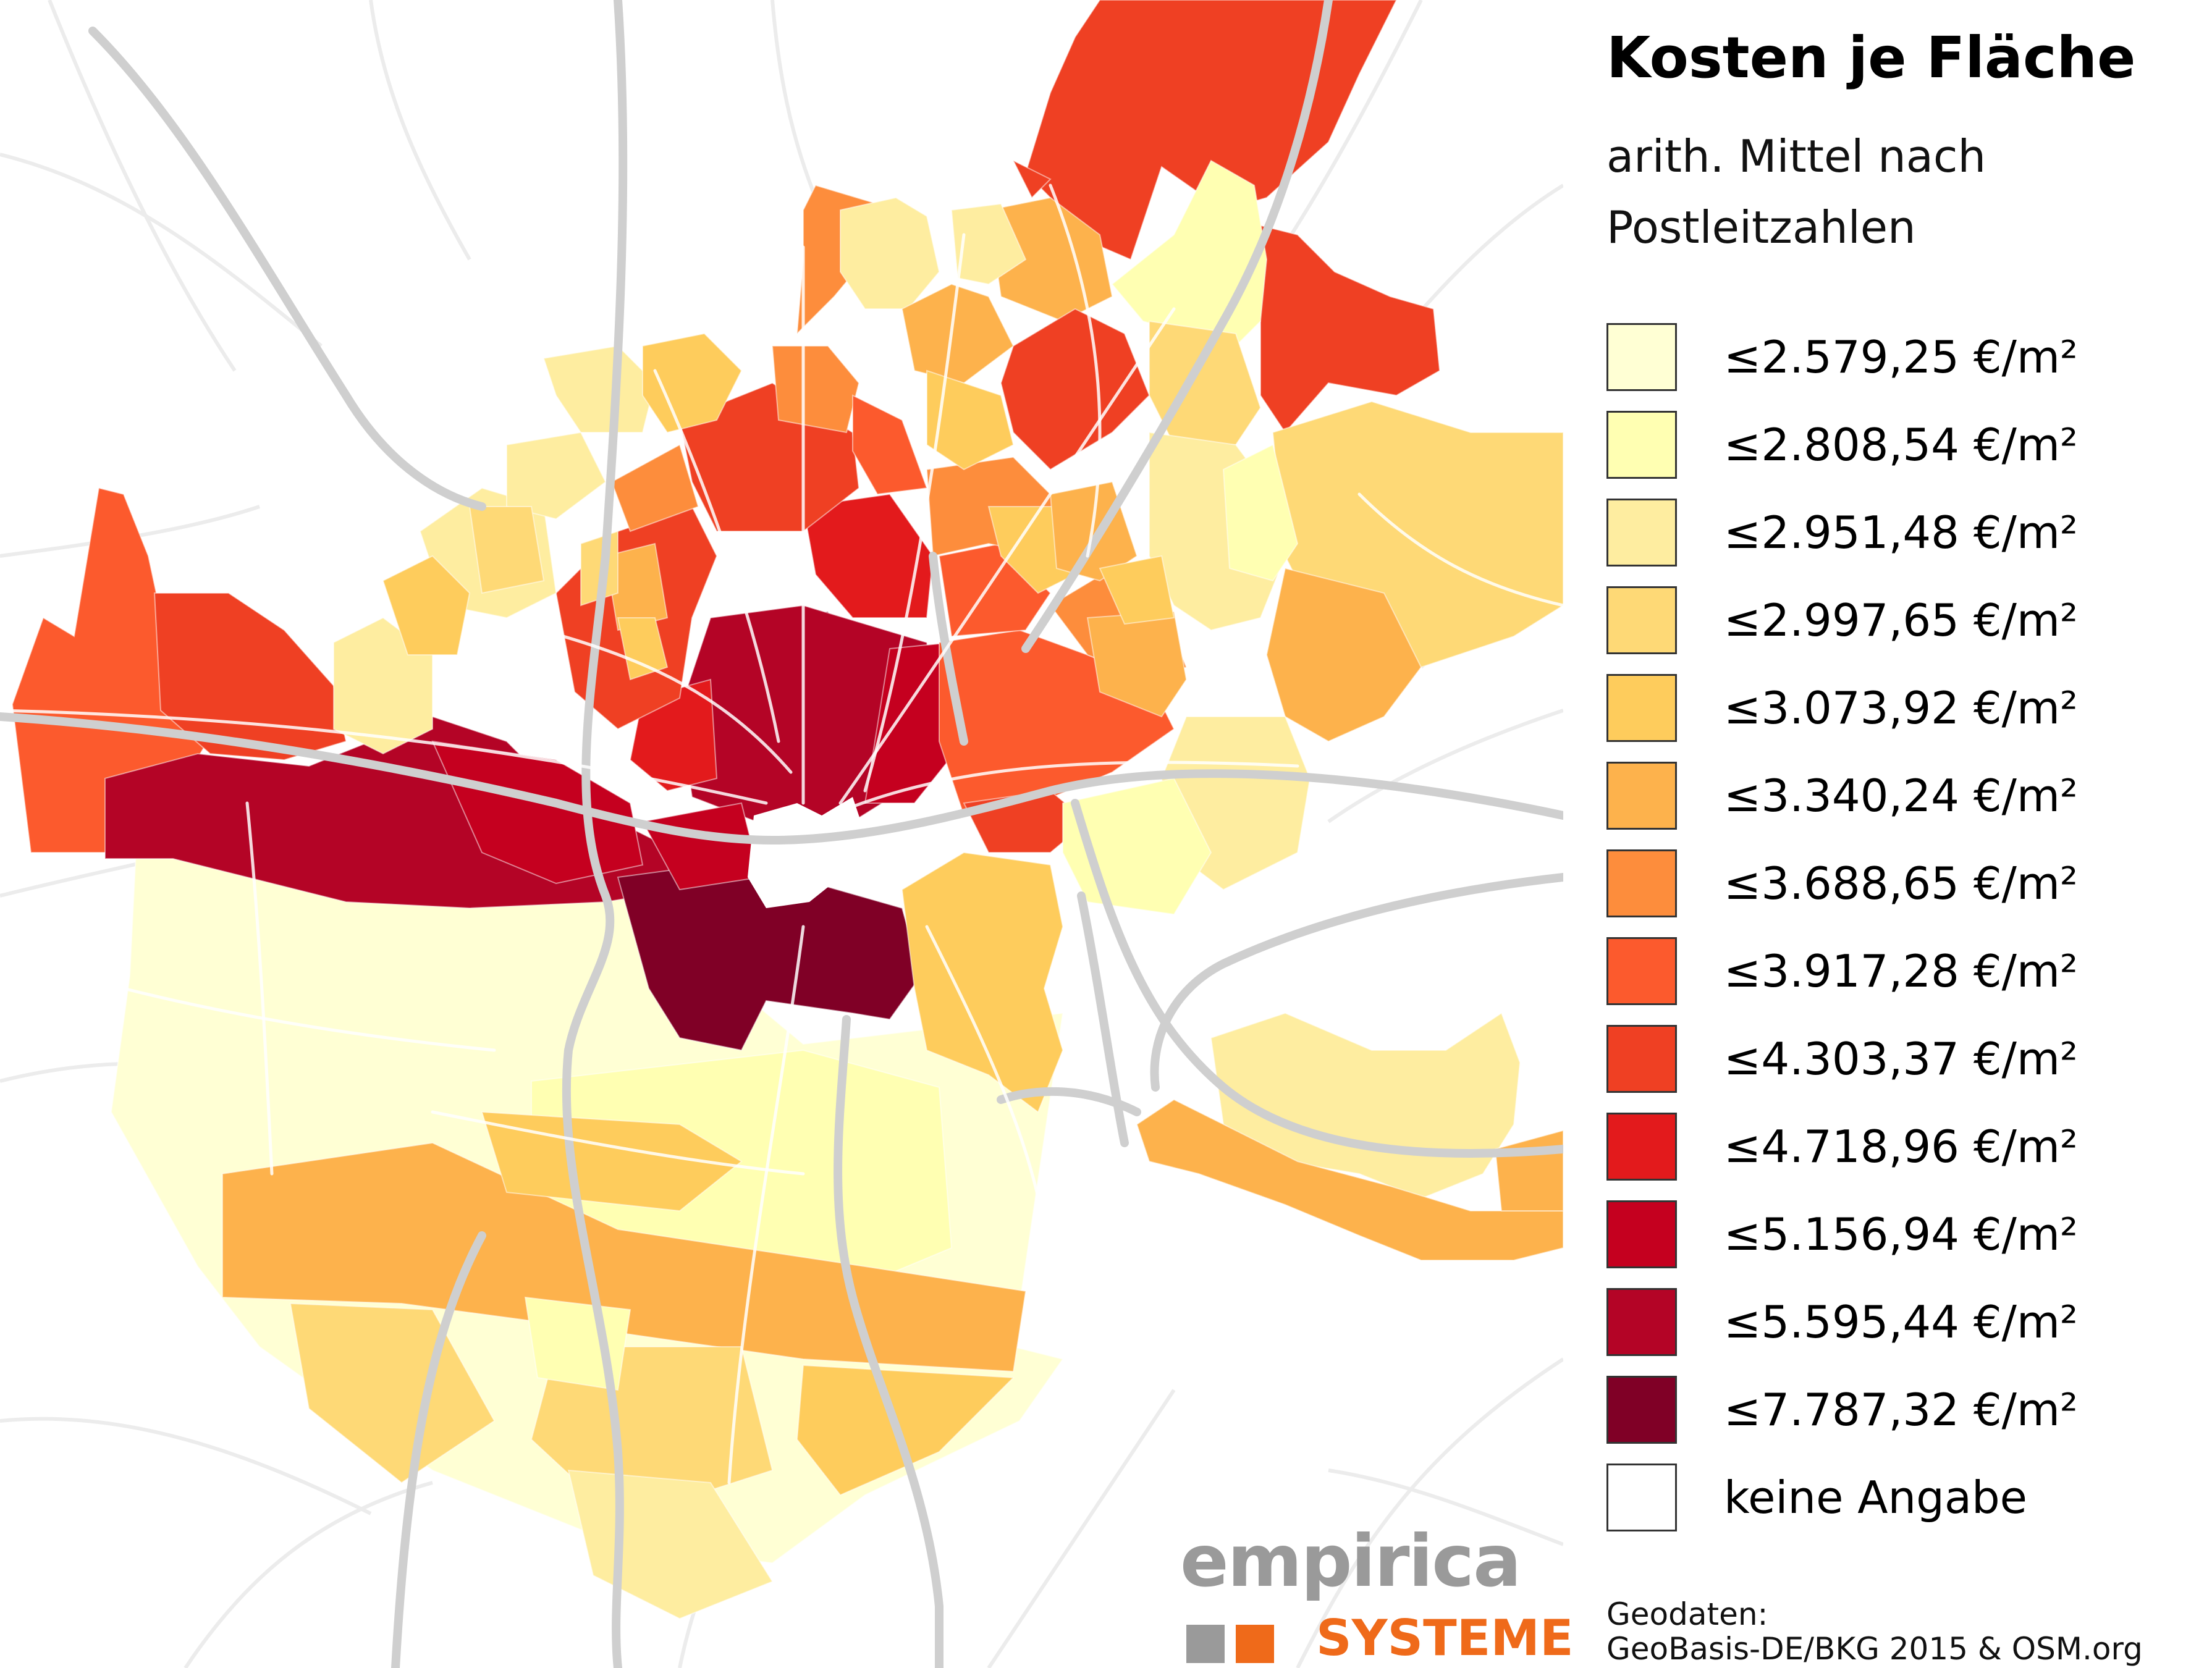 Image resolution: width=2212 pixels, height=1668 pixels. What do you see at coordinates (1901, 796) in the screenshot?
I see `legend-label: ≤3.340,24 €/m²` at bounding box center [1901, 796].